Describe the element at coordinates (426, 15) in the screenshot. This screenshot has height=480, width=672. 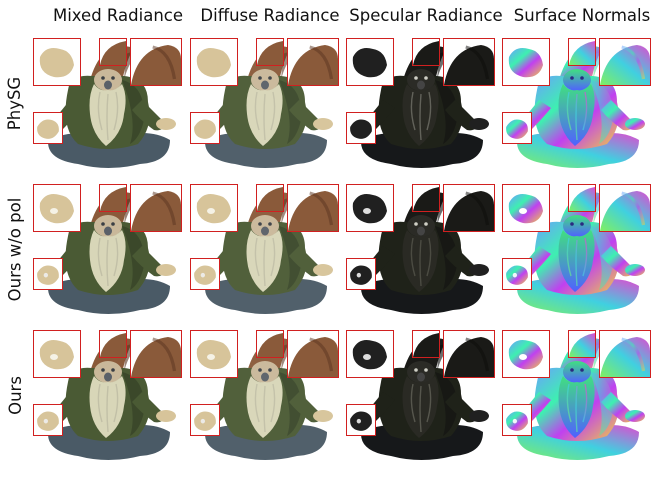
I see `column-header-specular-radiance: Specular Radiance` at that location.